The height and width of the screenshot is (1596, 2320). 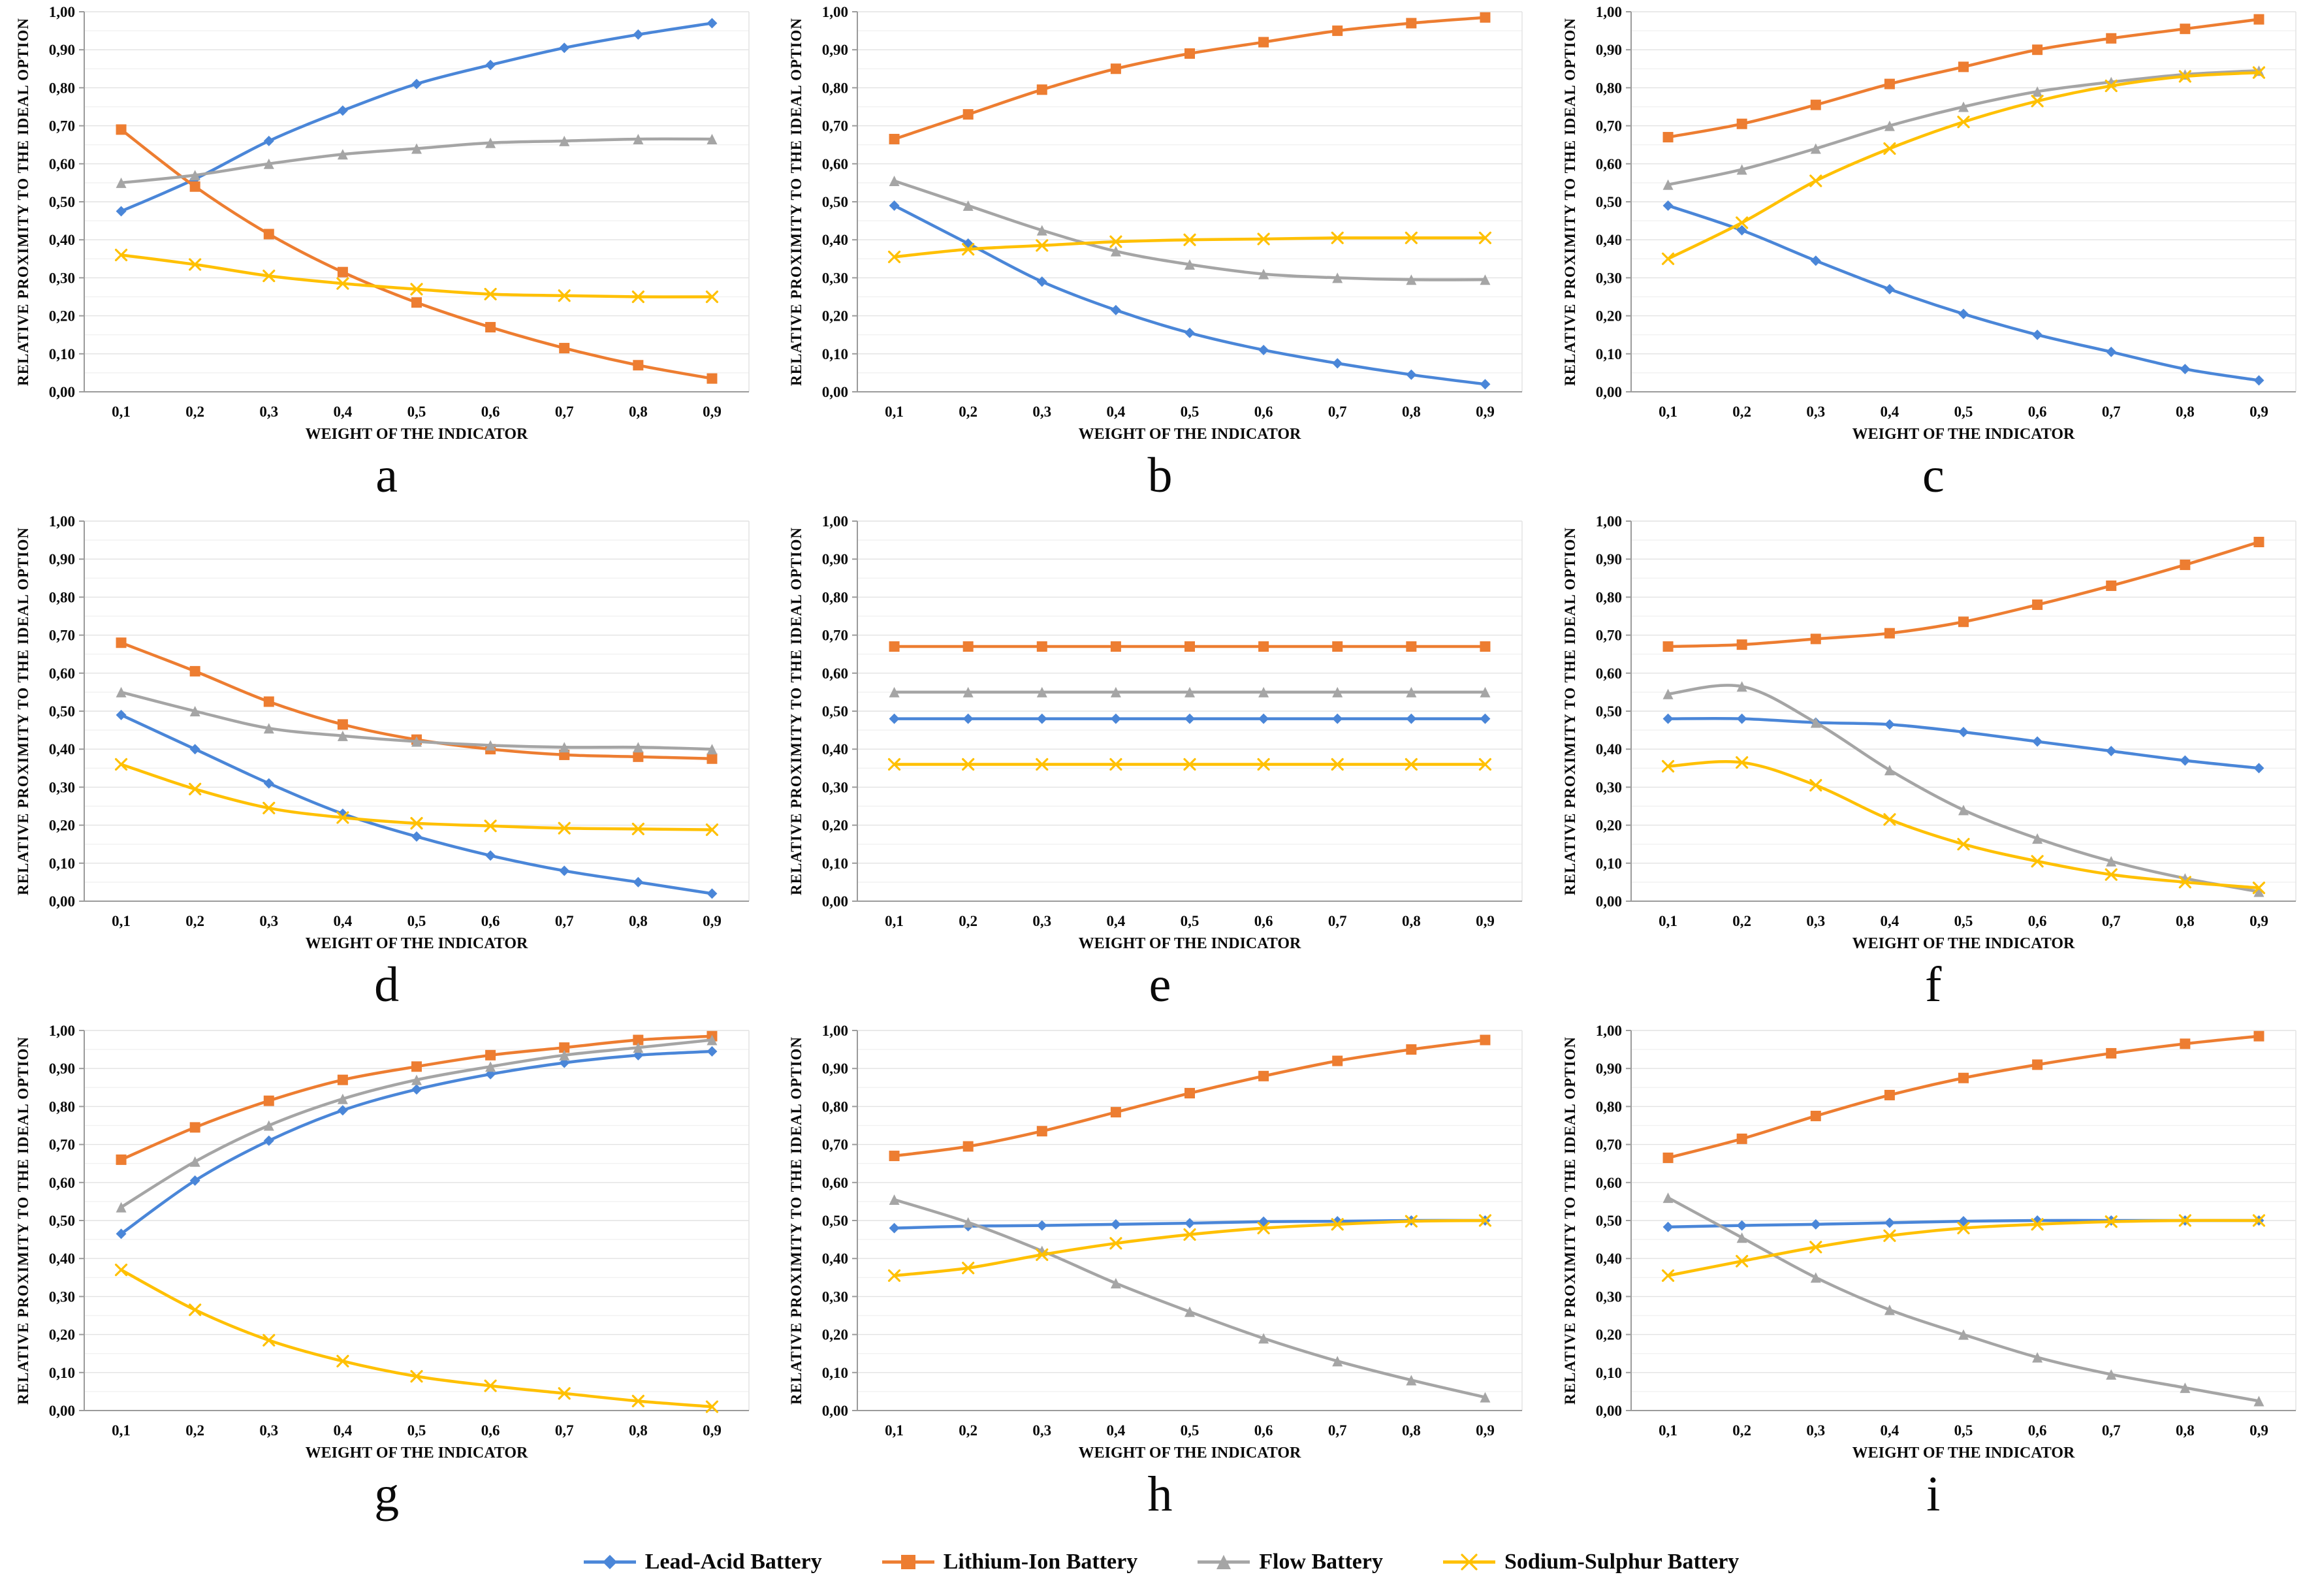 I want to click on legend-item-lead-acid: Lead-Acid Battery, so click(x=701, y=1562).